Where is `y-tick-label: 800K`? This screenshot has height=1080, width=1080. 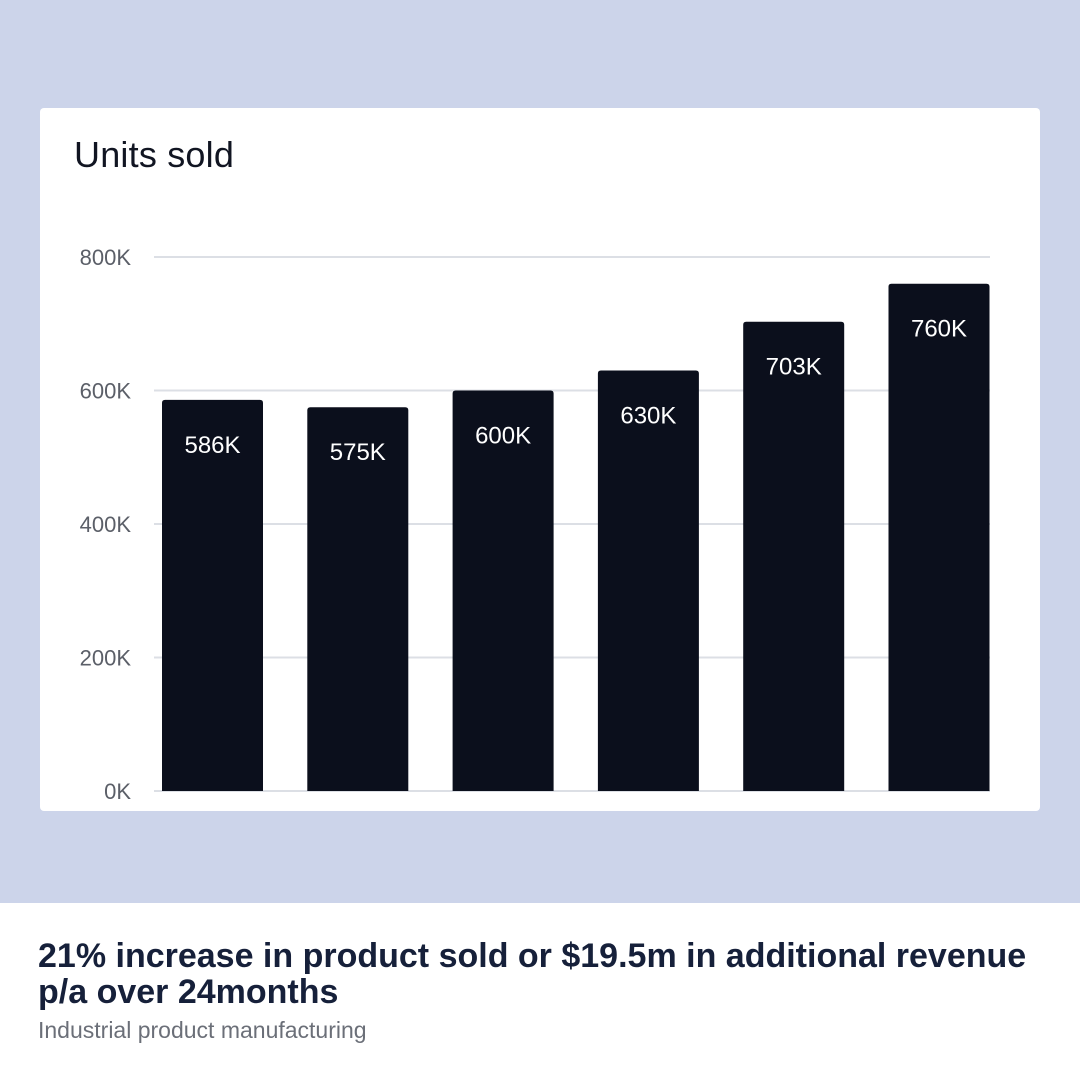
y-tick-label: 800K is located at coordinates (106, 257).